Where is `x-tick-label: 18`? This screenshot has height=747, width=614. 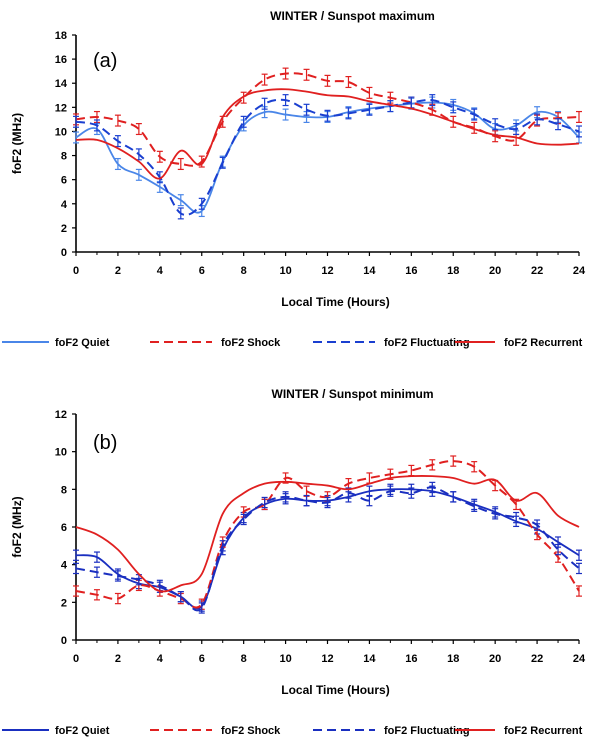 x-tick-label: 18 is located at coordinates (453, 271).